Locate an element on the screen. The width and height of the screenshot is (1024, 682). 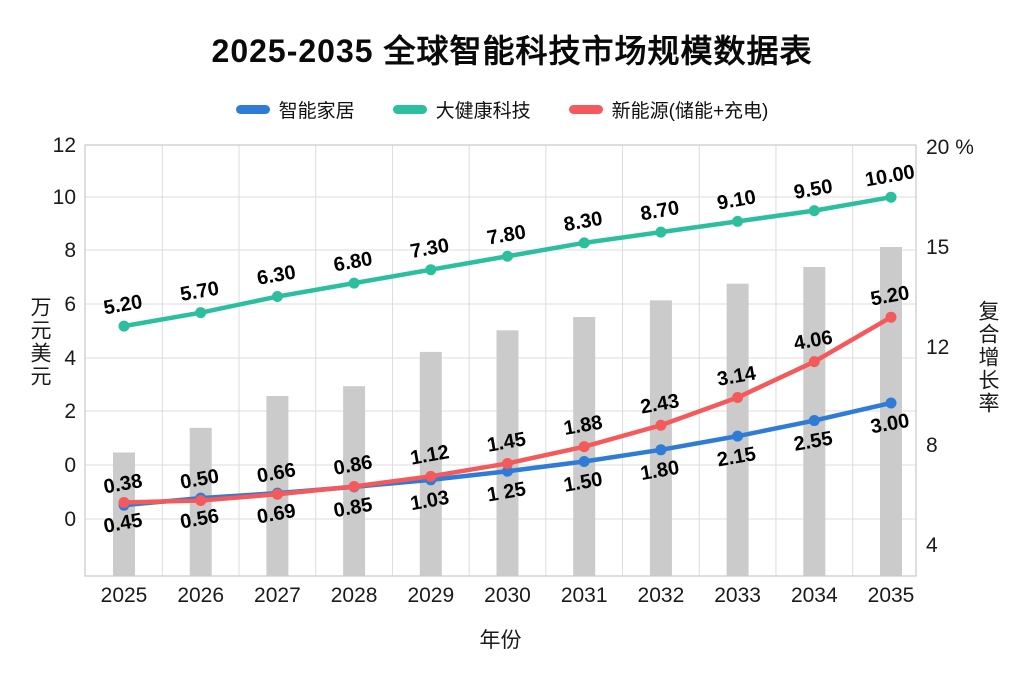
x-axis-title: 年份 is located at coordinates (500, 640).